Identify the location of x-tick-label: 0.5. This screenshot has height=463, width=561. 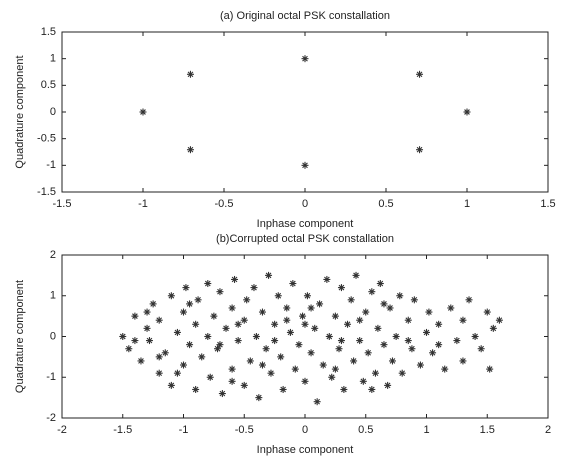
(385, 204).